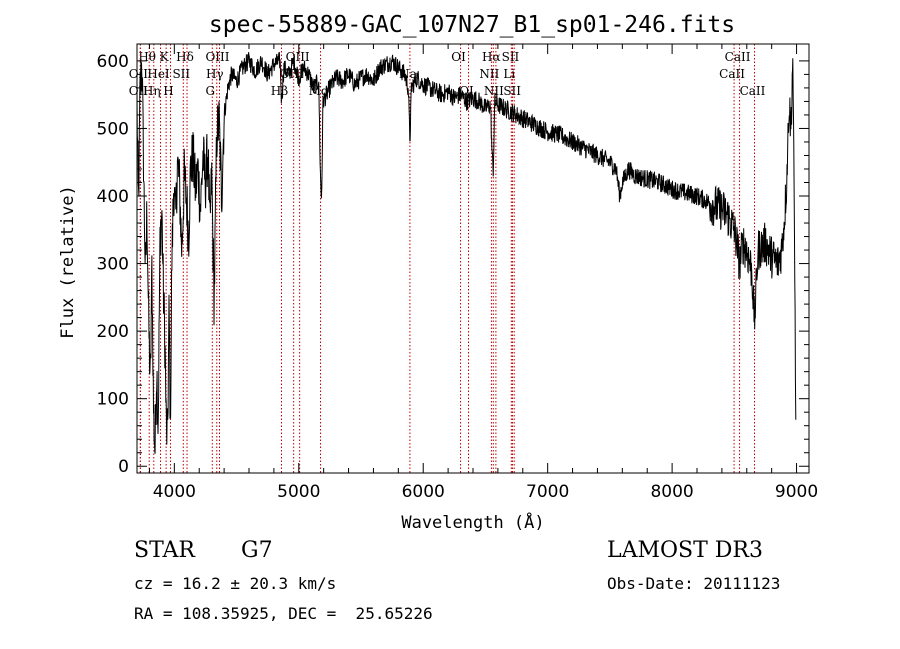  I want to click on sky-coordinates: RA = 108.35925, DEC = 25.65226, so click(283, 613).